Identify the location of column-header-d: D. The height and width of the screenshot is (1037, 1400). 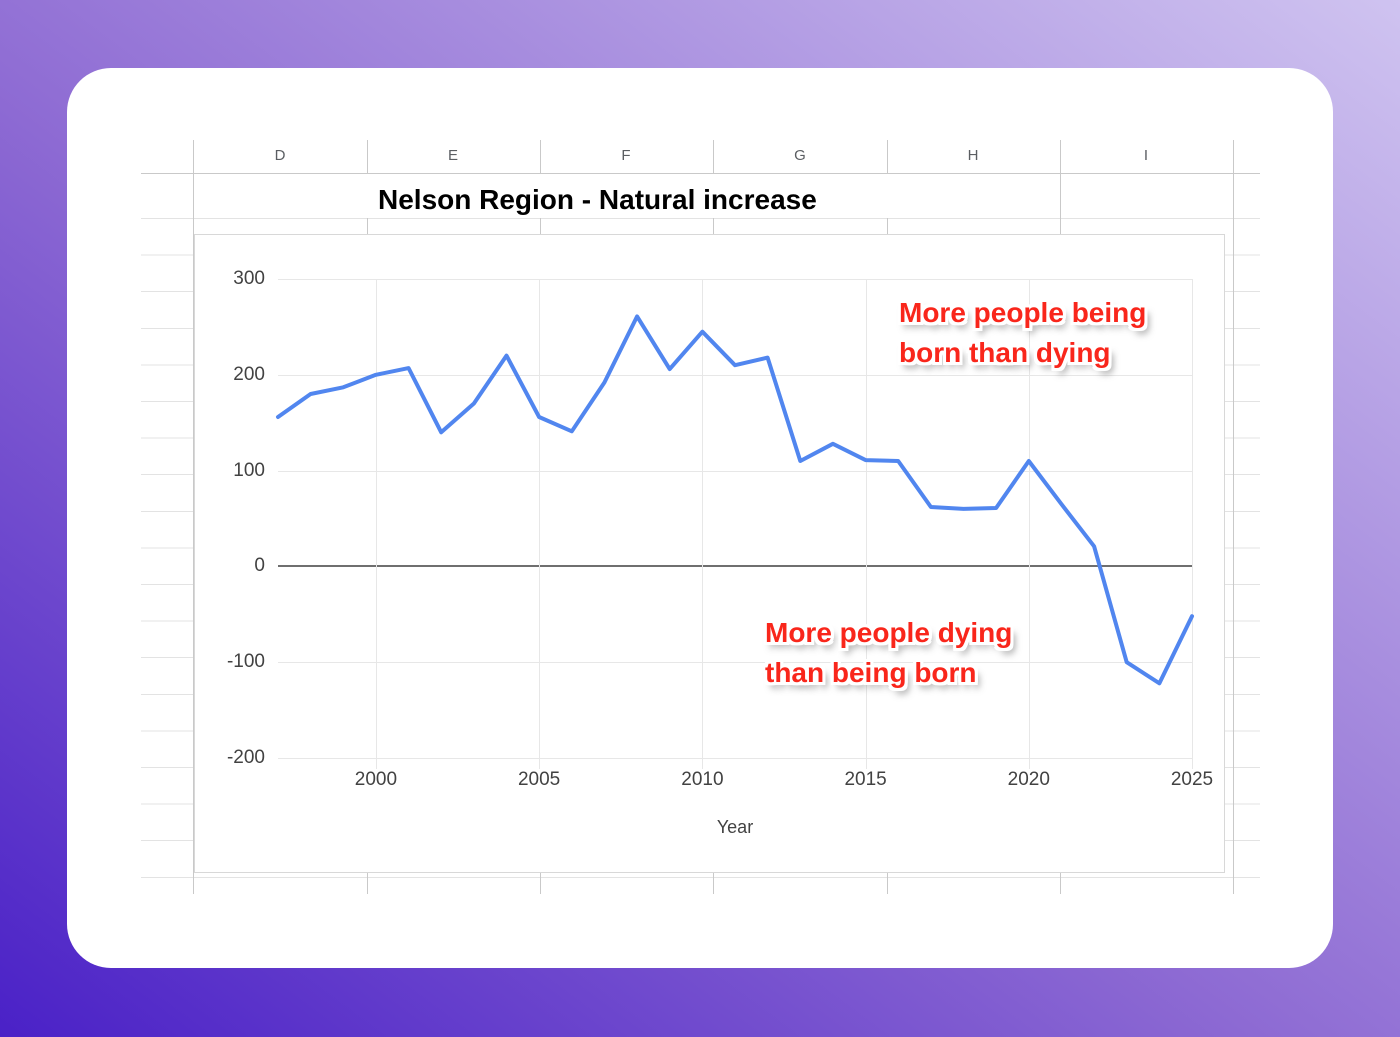
(280, 155).